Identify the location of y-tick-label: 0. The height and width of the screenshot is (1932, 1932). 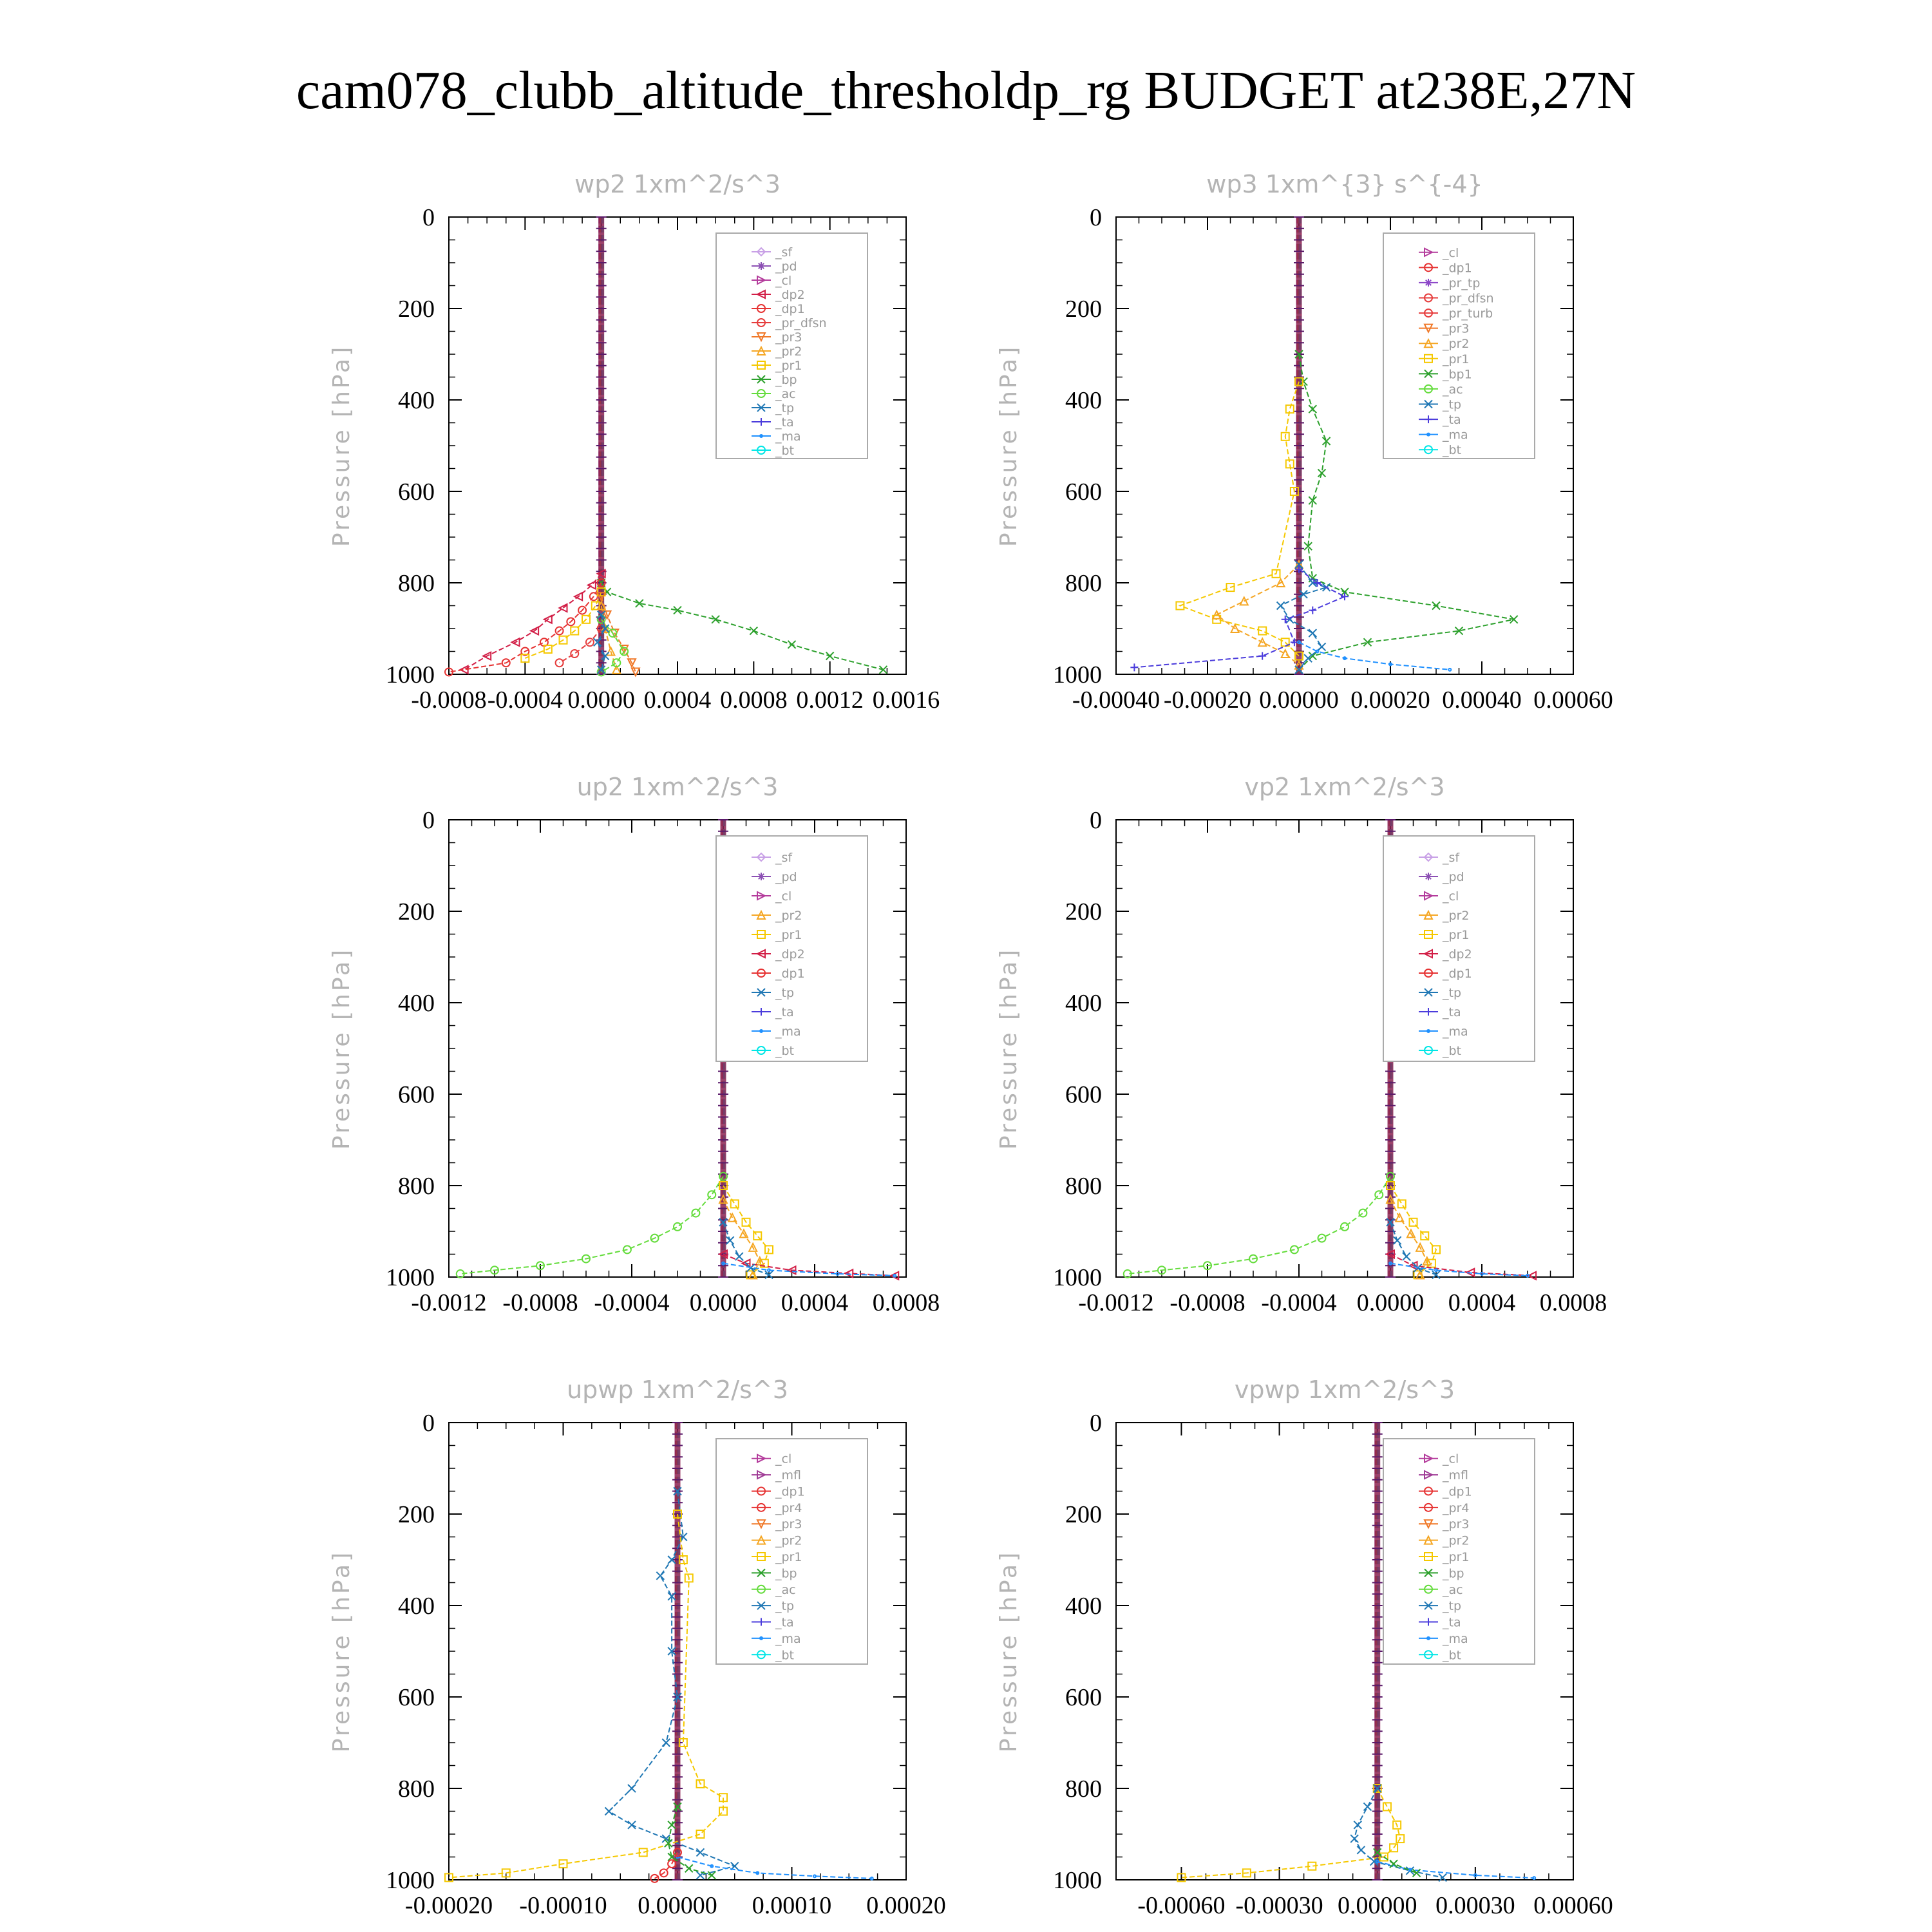
(429, 217).